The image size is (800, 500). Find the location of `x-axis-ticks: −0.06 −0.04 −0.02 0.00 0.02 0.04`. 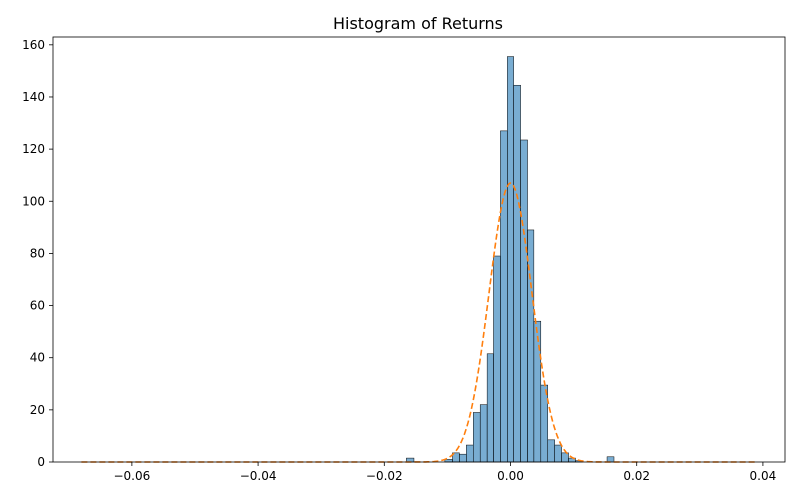

x-axis-ticks: −0.06 −0.04 −0.02 0.00 0.02 0.04 is located at coordinates (444, 472).